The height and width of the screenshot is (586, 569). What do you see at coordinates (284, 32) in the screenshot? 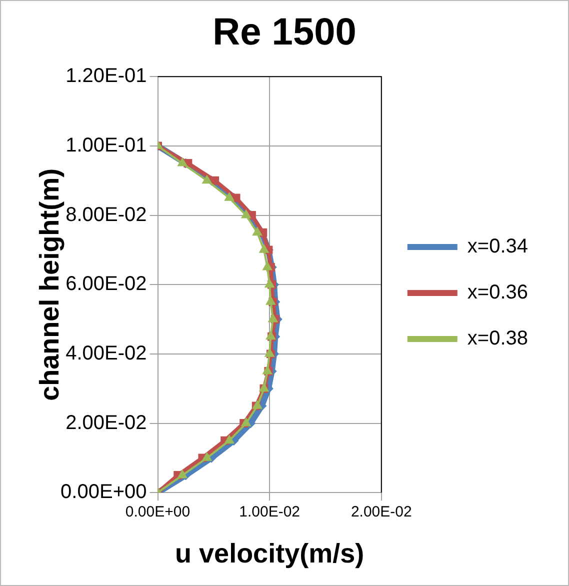
I see `chart-title: Re 1500` at bounding box center [284, 32].